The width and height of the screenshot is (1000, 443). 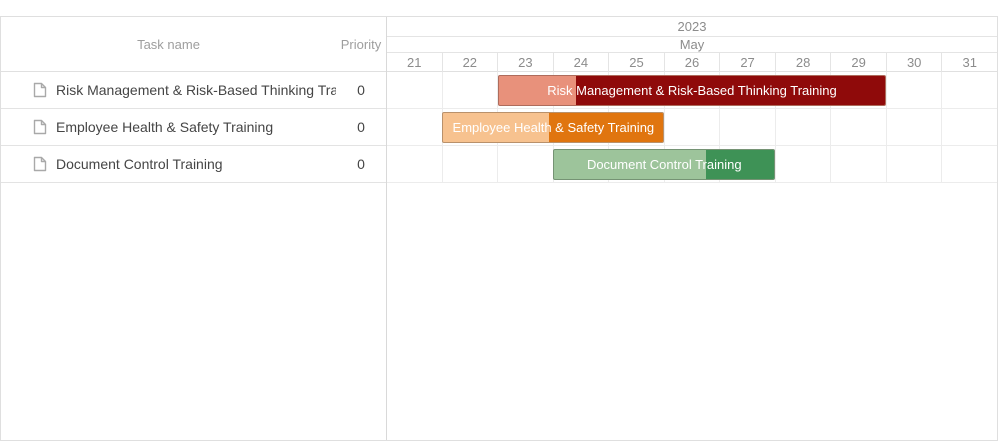 I want to click on timescale-day-cell: 27, so click(x=748, y=62).